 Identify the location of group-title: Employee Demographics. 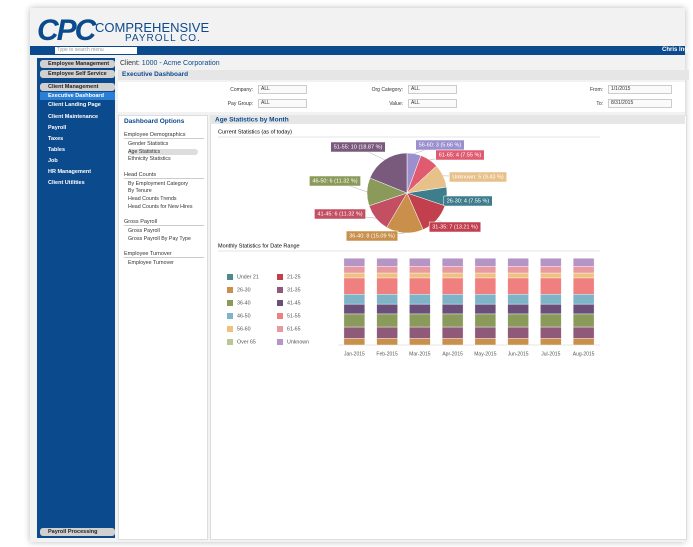
(164, 135).